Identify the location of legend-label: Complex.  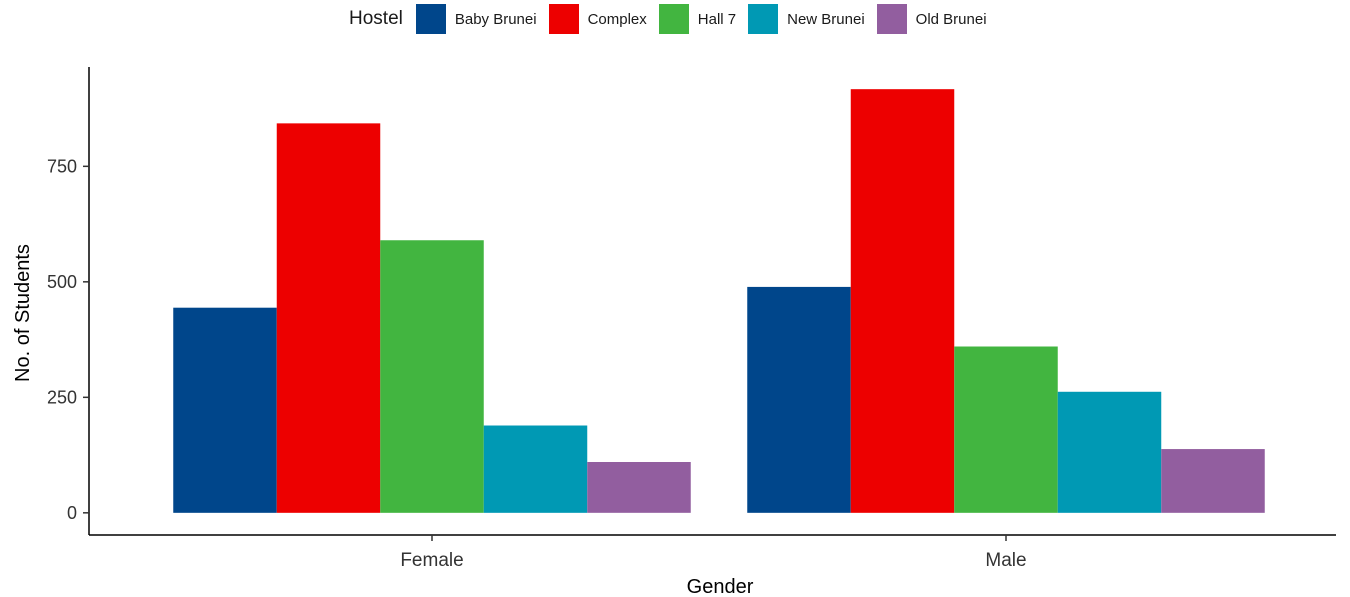
(617, 19).